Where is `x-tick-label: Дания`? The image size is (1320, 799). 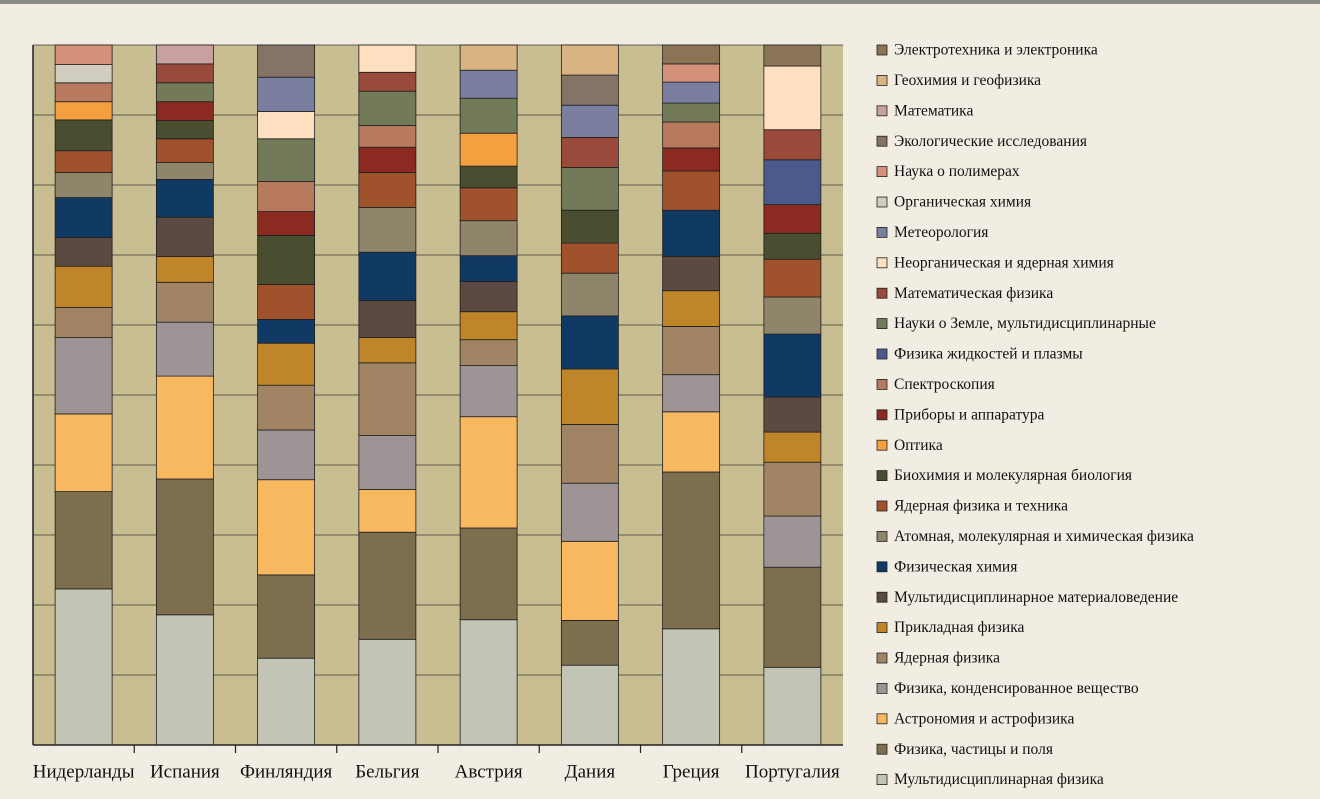
x-tick-label: Дания is located at coordinates (590, 771).